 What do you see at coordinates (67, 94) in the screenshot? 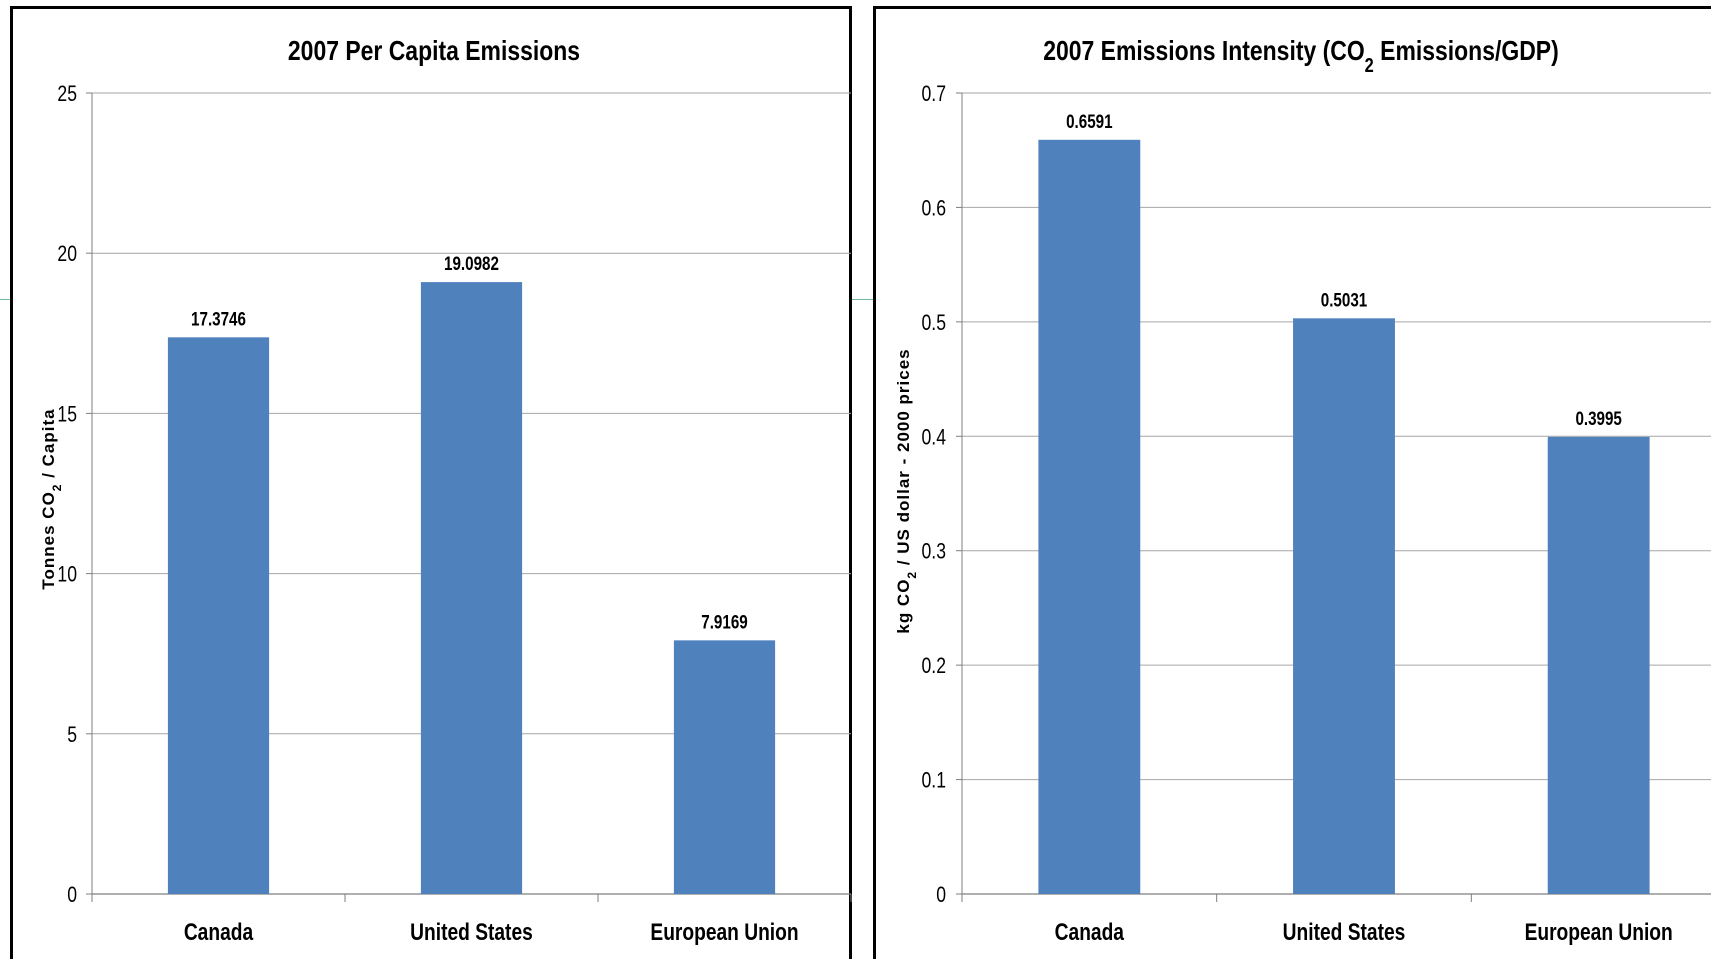
I see `y-tick-label: 25` at bounding box center [67, 94].